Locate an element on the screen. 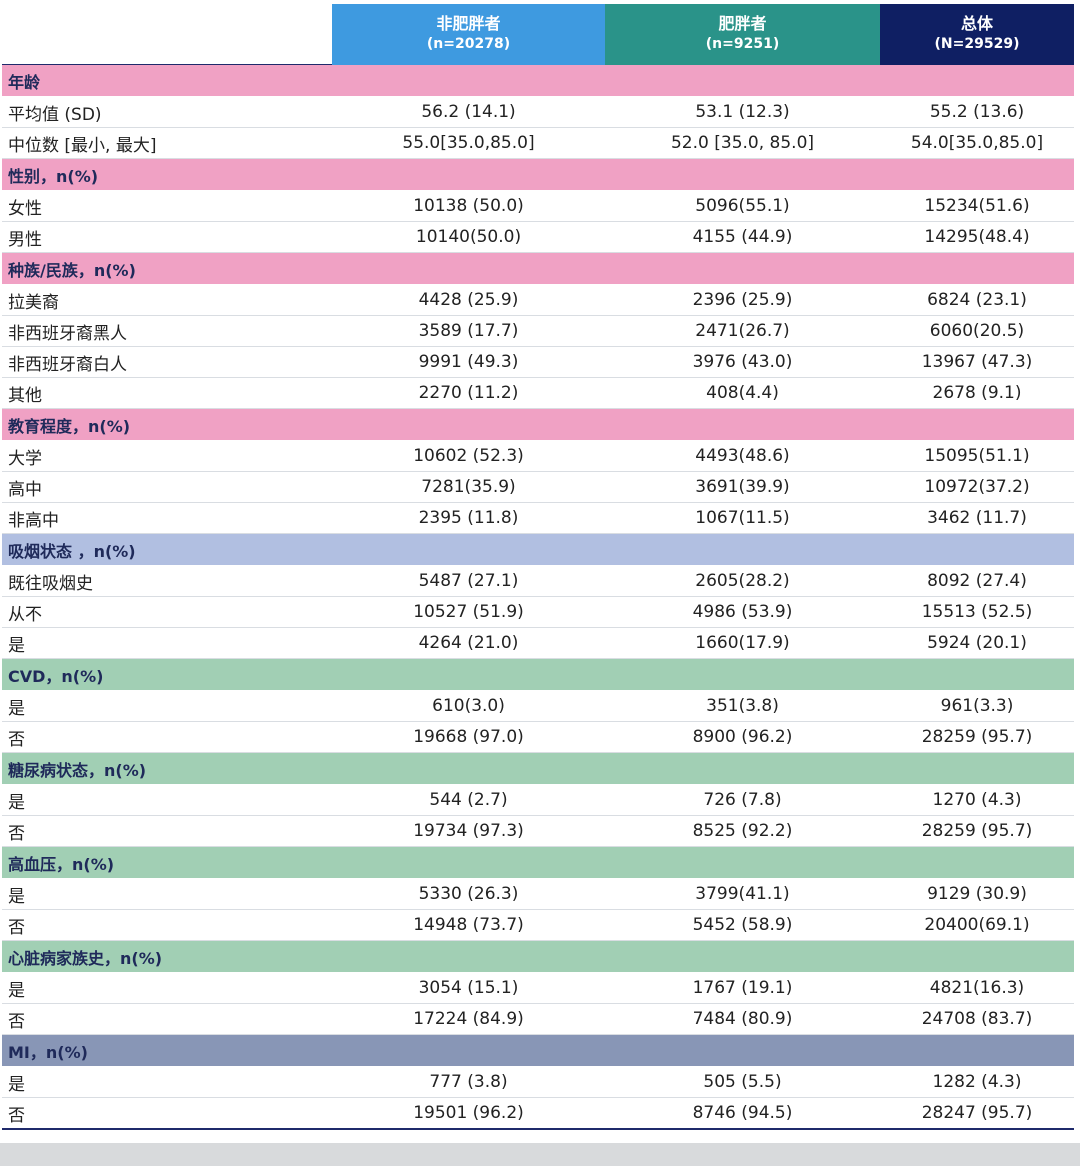 This screenshot has width=1080, height=1166. row-label: 从不 is located at coordinates (167, 612).